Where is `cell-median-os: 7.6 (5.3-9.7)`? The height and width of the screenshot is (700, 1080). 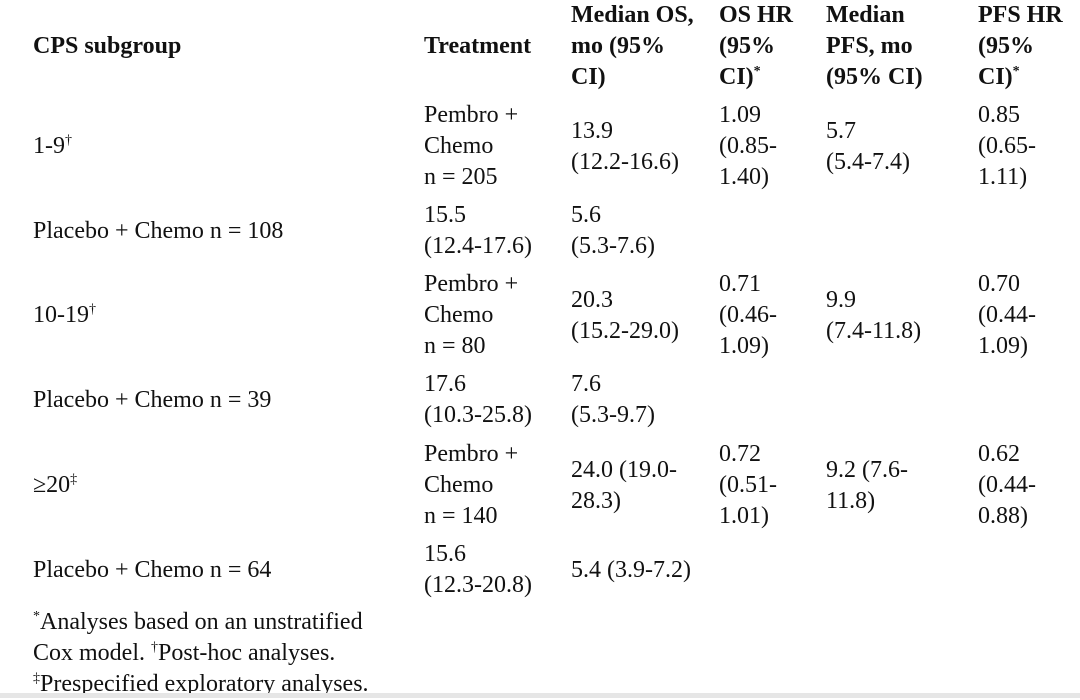 cell-median-os: 7.6 (5.3-9.7) is located at coordinates (613, 400).